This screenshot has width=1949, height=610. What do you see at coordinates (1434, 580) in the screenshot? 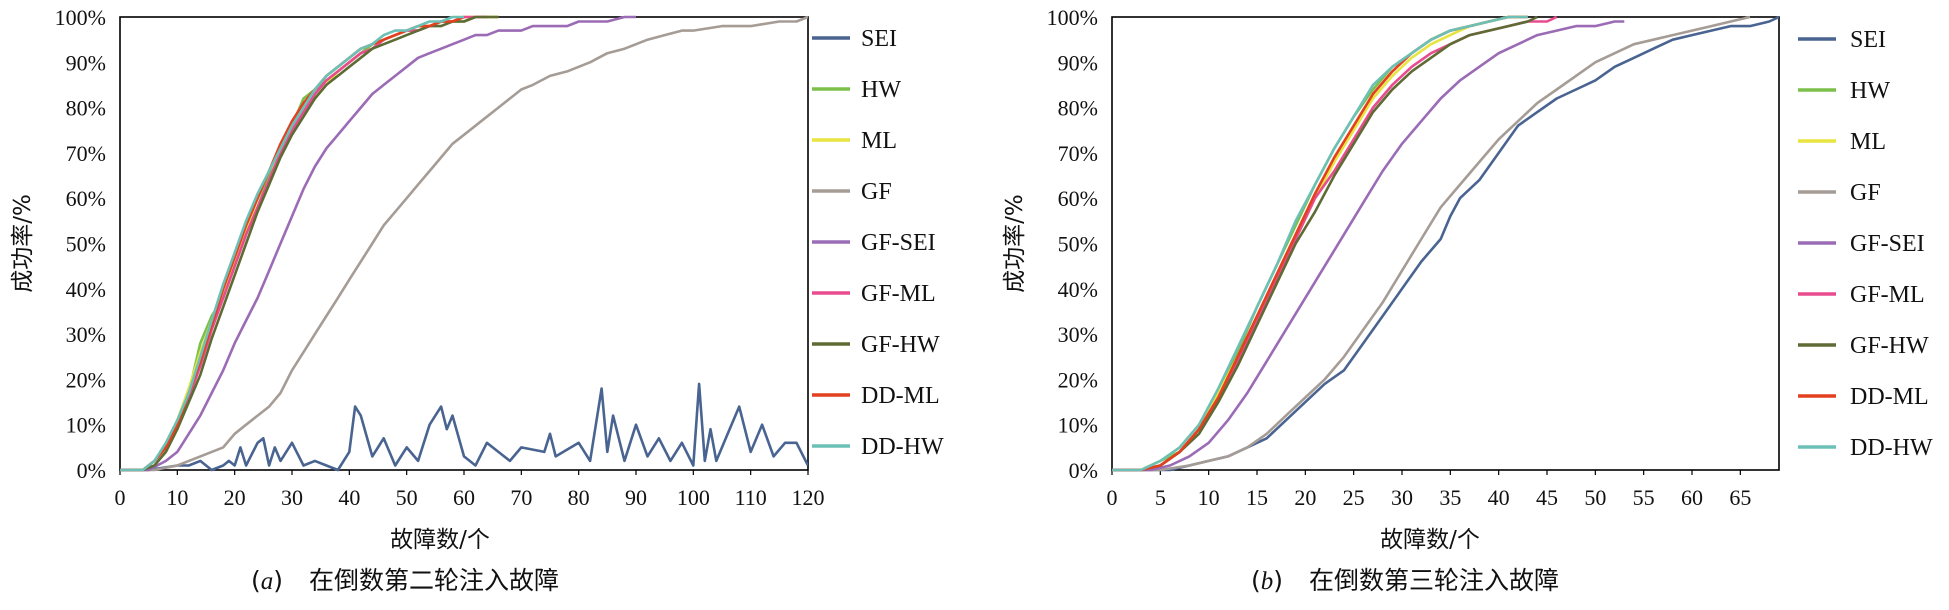
I see `panel-caption-text: 在倒数第三轮注入故障` at bounding box center [1434, 580].